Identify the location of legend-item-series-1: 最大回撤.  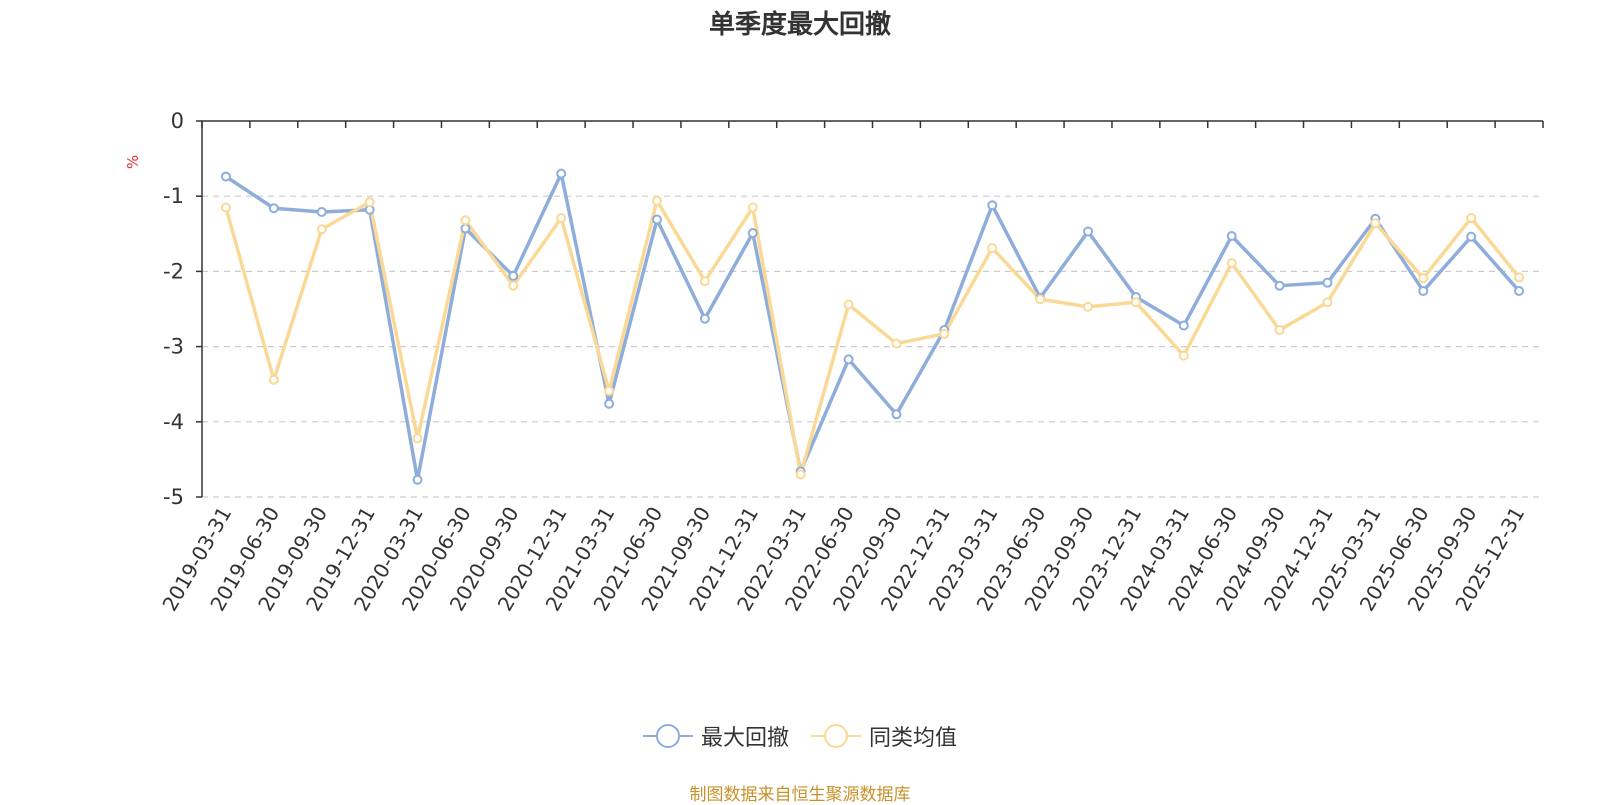
(716, 736).